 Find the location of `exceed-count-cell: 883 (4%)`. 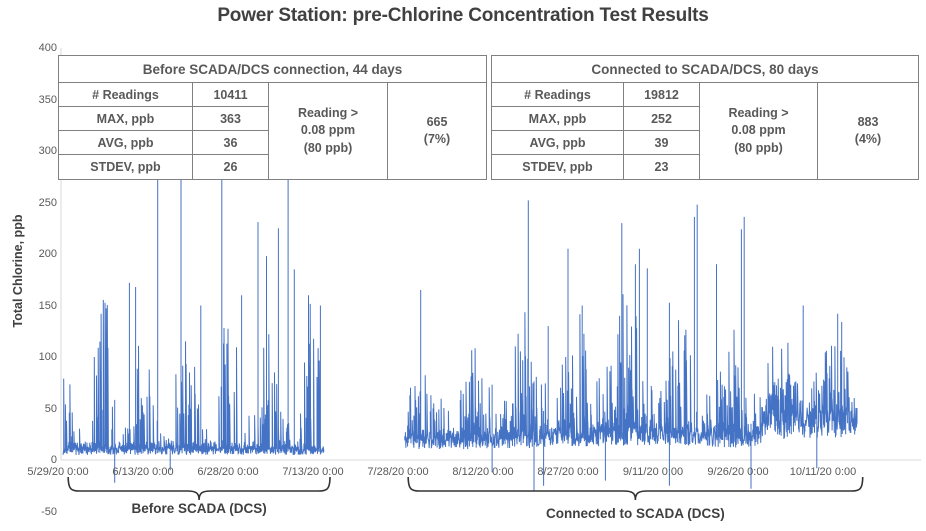

exceed-count-cell: 883 (4%) is located at coordinates (868, 130).